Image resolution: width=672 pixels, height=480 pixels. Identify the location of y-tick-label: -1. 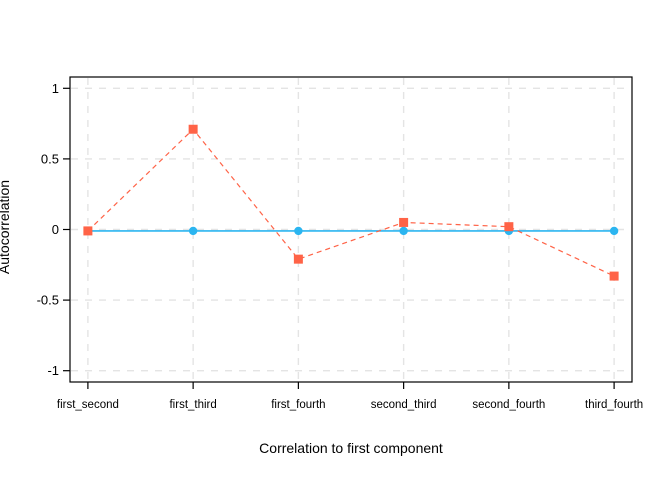
(53, 370).